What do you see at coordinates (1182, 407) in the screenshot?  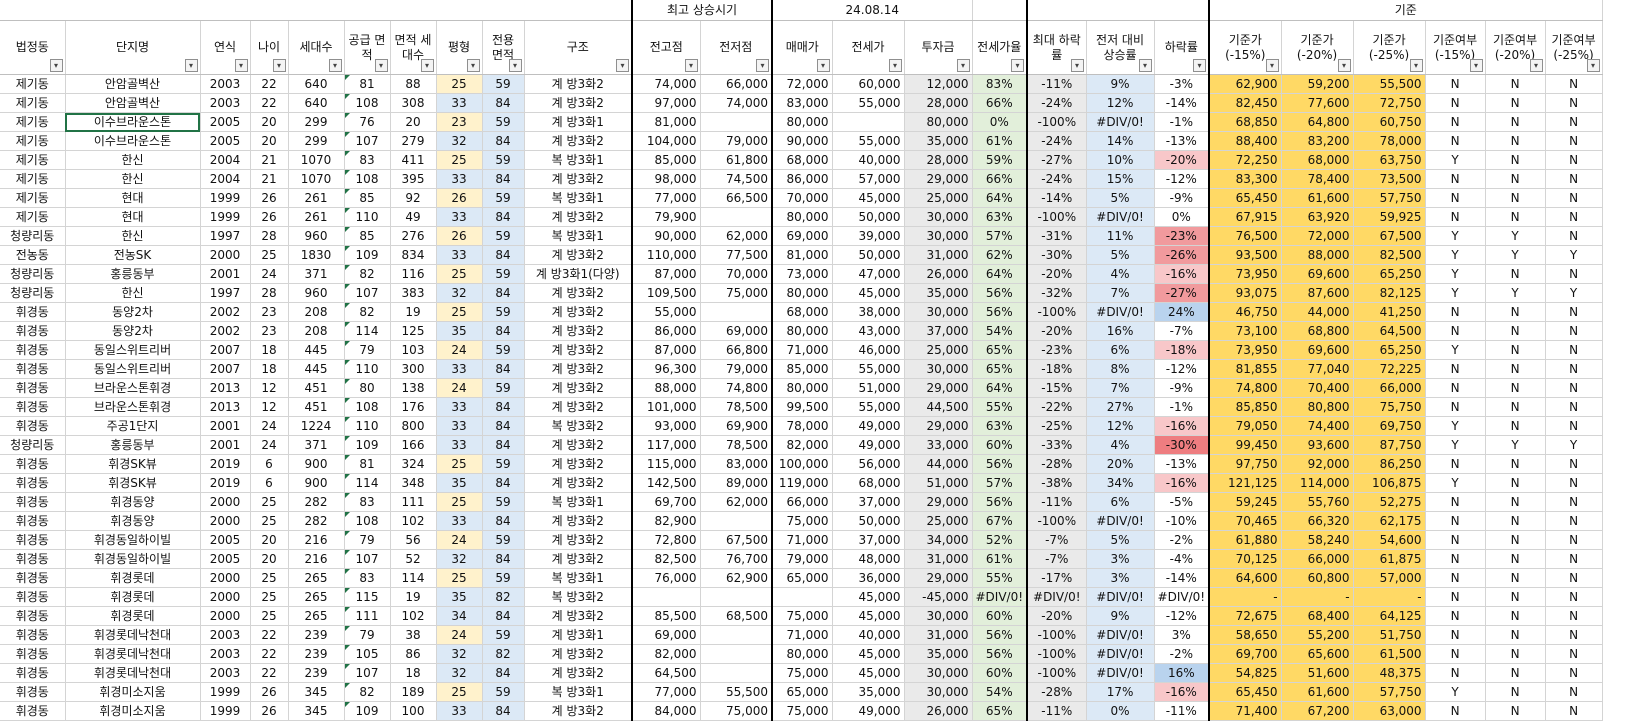 I see `cell: -1%` at bounding box center [1182, 407].